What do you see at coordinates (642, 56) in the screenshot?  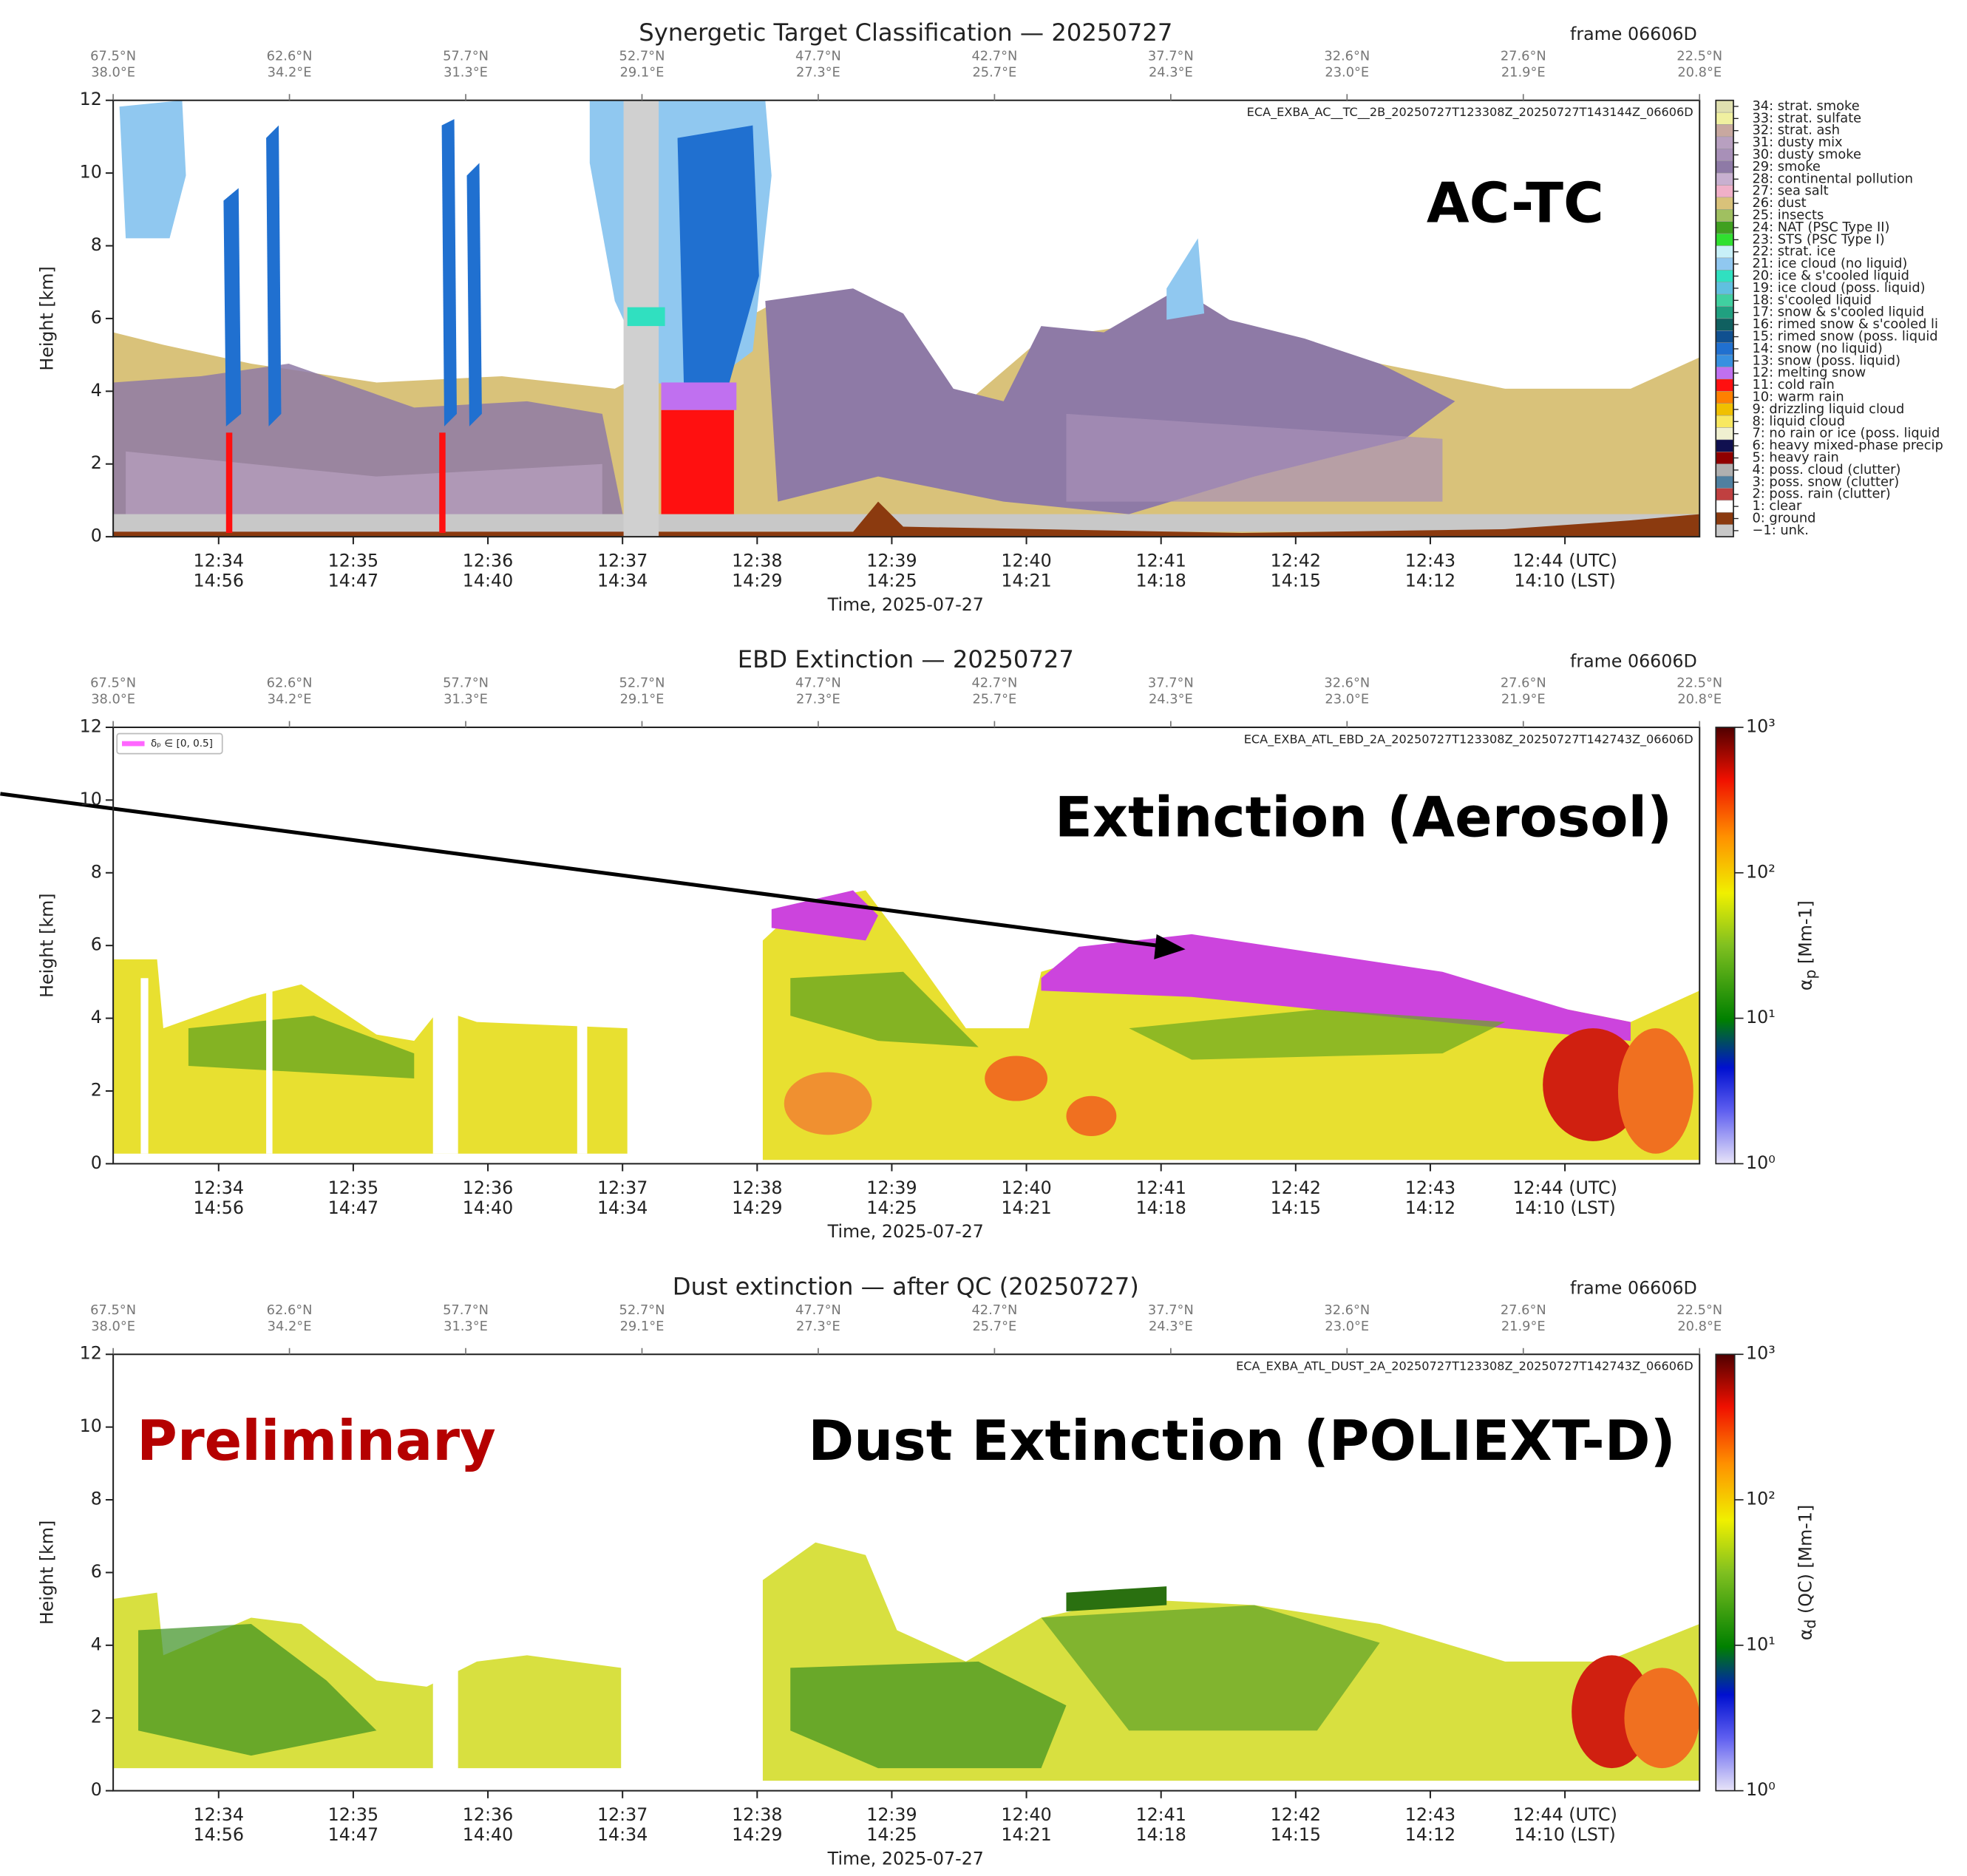 I see `geo-lat: 52.7°N` at bounding box center [642, 56].